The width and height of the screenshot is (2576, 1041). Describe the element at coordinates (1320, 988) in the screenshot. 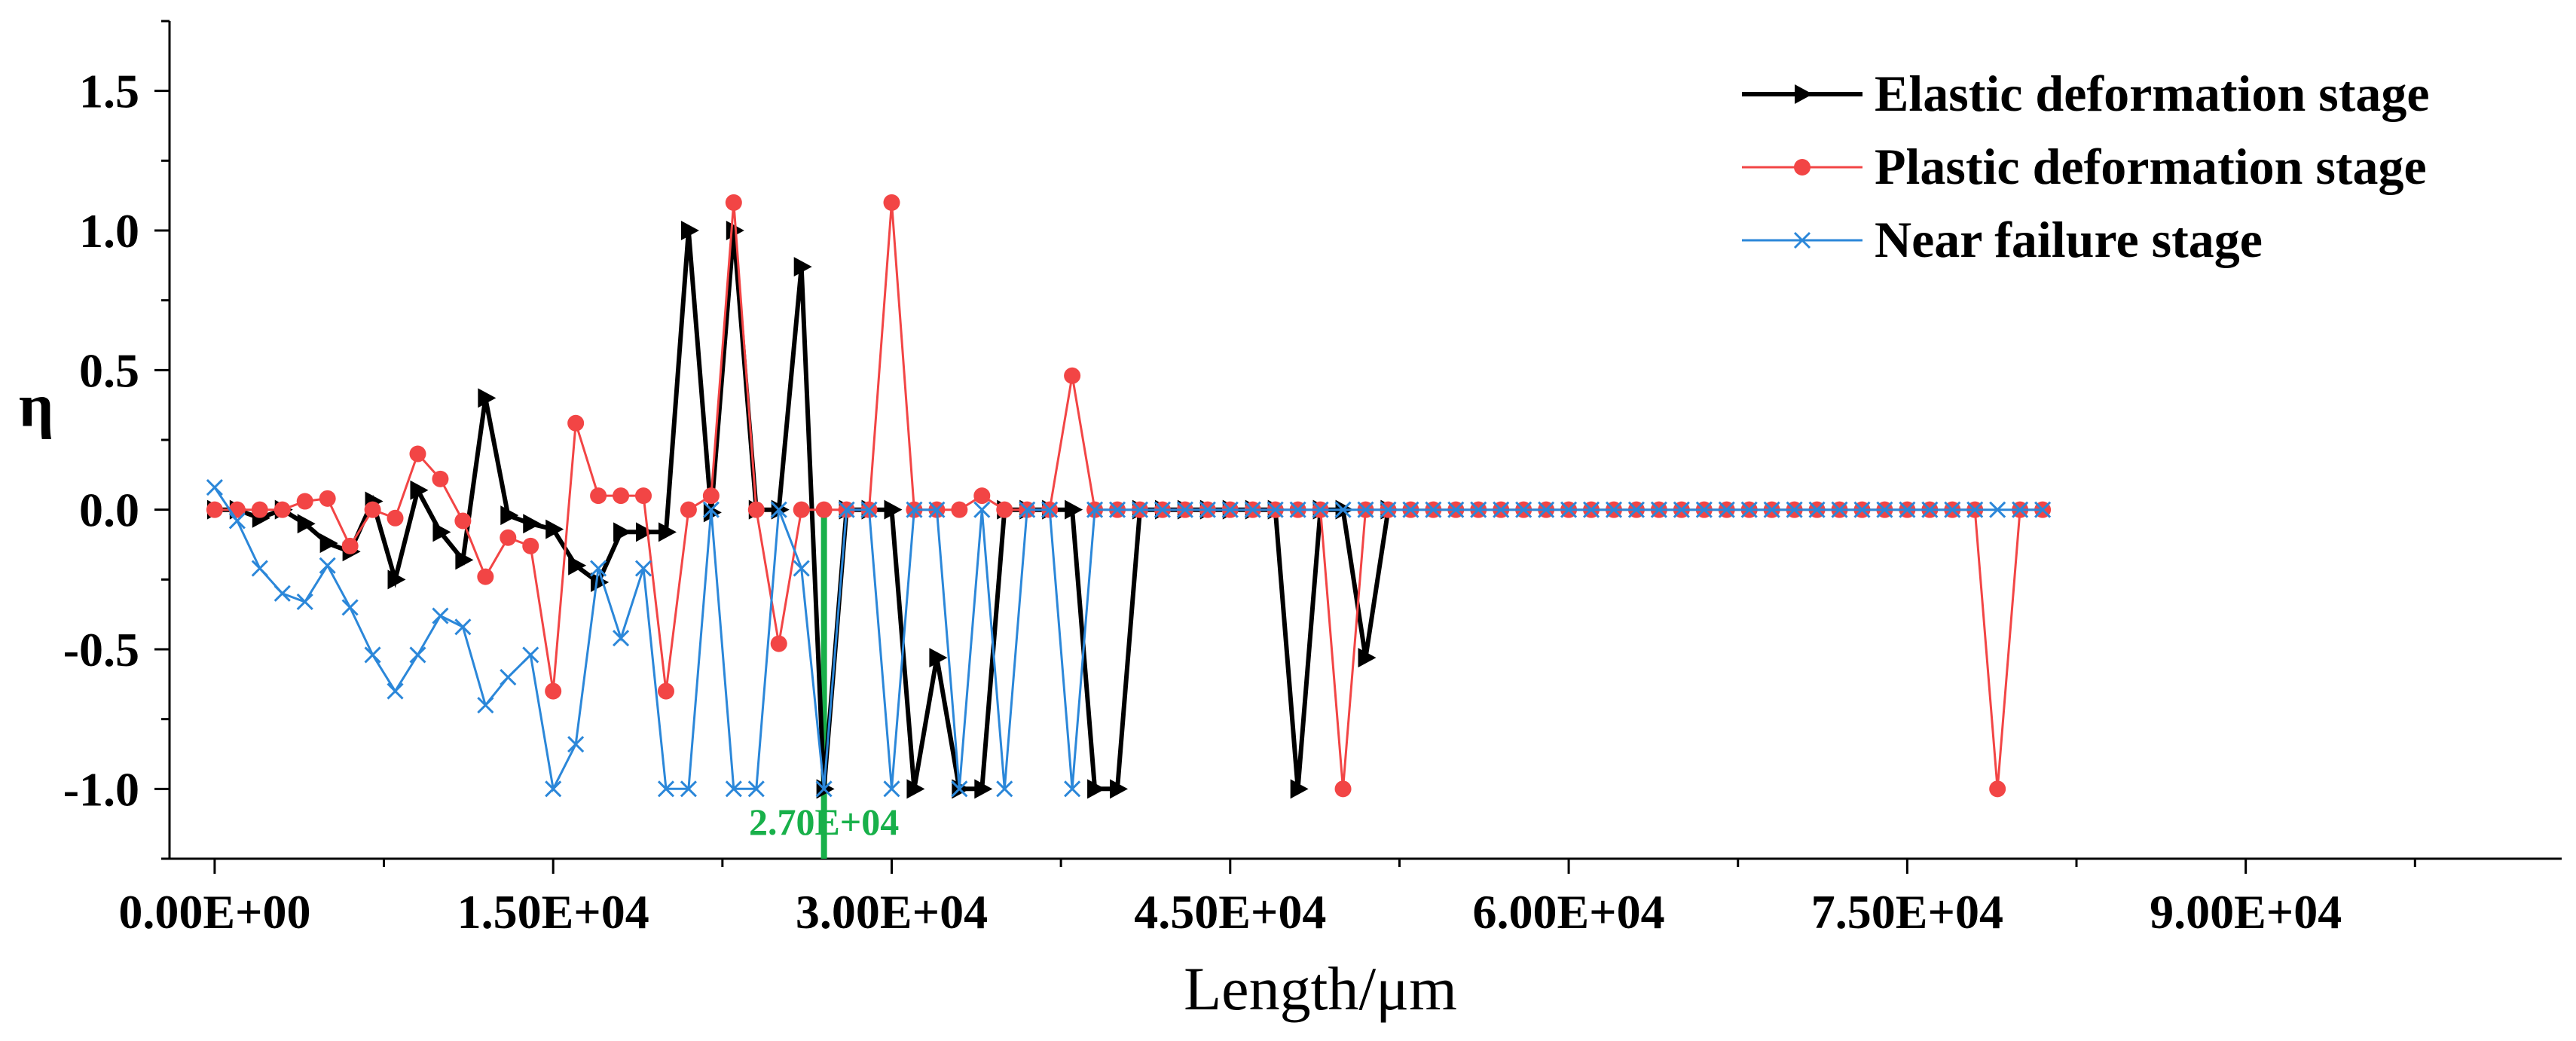

I see `x-axis-title: Length/μm` at that location.